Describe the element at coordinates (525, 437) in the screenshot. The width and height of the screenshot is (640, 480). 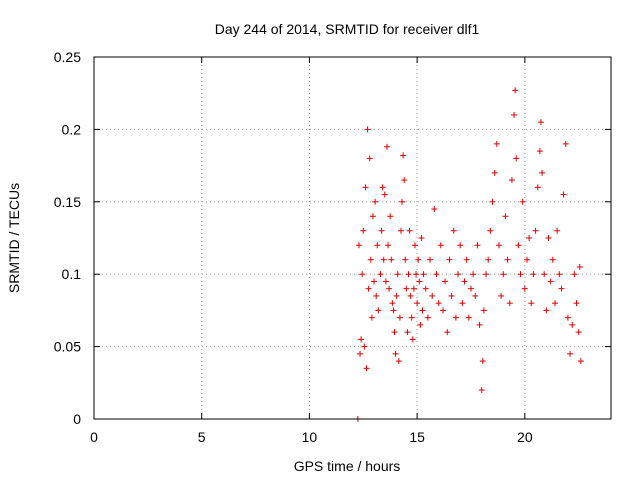
I see `x-tick-label: 20` at that location.